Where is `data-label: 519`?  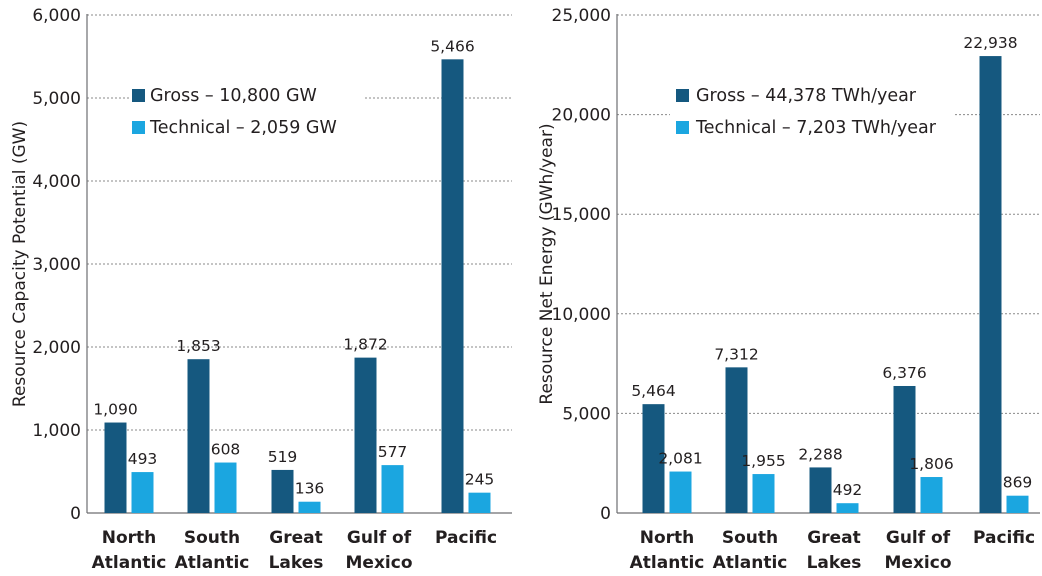
data-label: 519 is located at coordinates (283, 457).